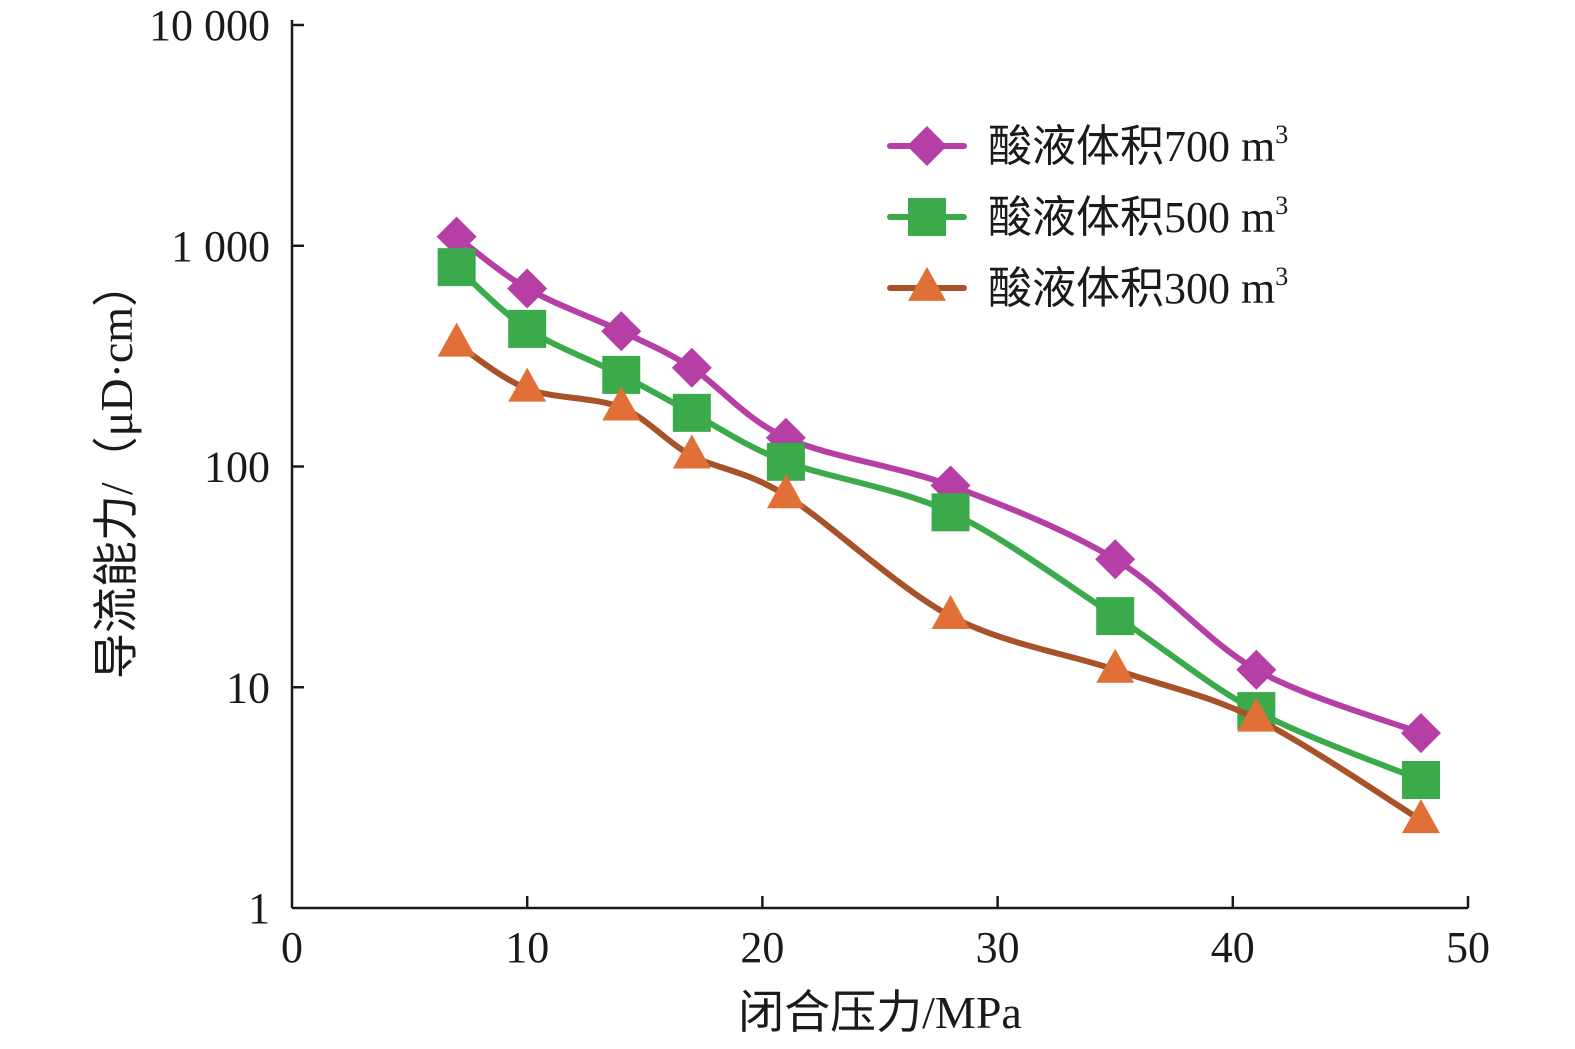 This screenshot has height=1049, width=1575. I want to click on legend-label: 酸液体积500 m3, so click(1138, 216).